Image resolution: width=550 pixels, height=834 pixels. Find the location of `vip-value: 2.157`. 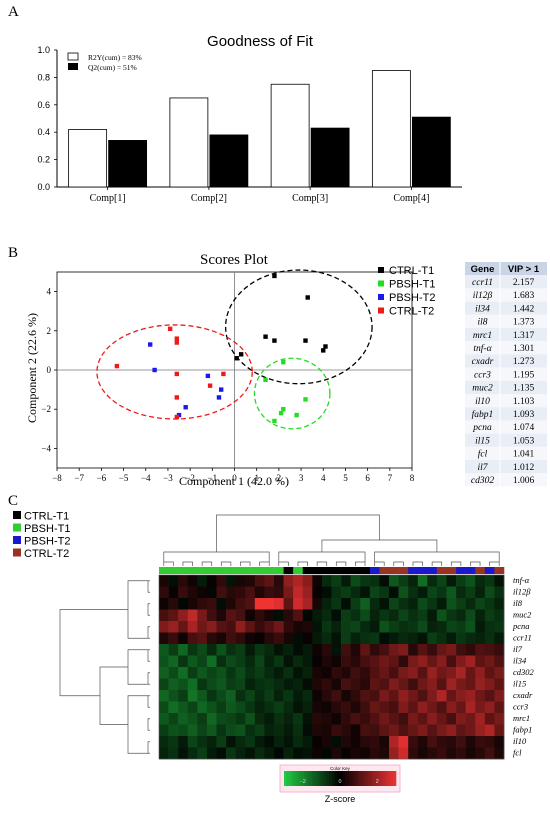

vip-value: 2.157 is located at coordinates (524, 283).